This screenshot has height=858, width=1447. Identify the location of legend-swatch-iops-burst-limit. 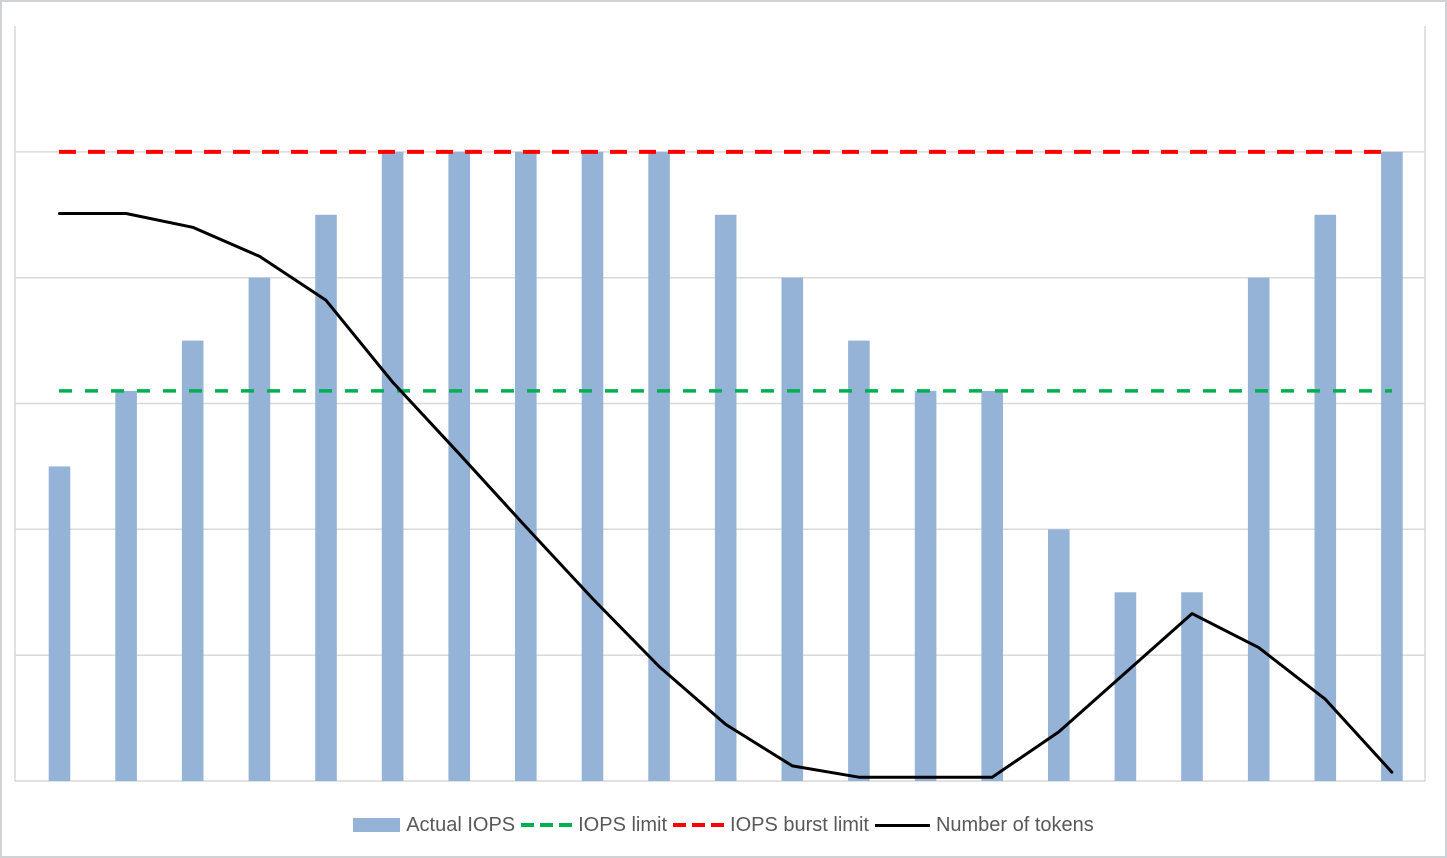
(699, 825).